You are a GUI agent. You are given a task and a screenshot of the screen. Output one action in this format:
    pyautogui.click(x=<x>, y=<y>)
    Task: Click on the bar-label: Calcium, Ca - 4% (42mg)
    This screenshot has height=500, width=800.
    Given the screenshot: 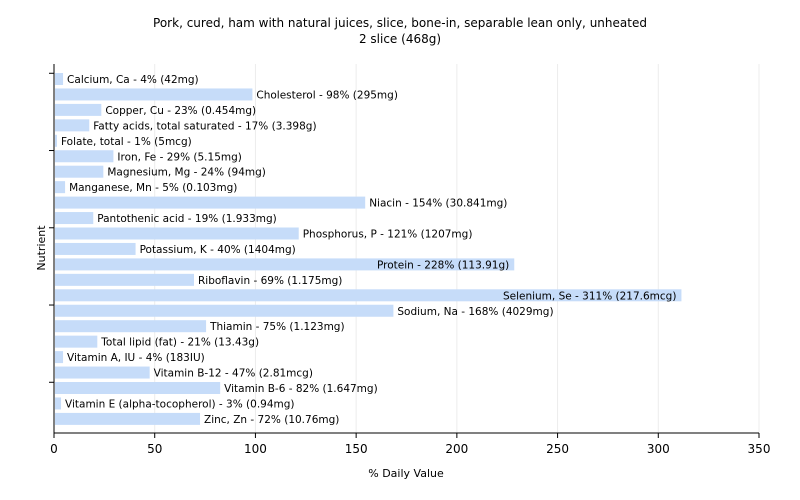 What is the action you would take?
    pyautogui.click(x=133, y=80)
    